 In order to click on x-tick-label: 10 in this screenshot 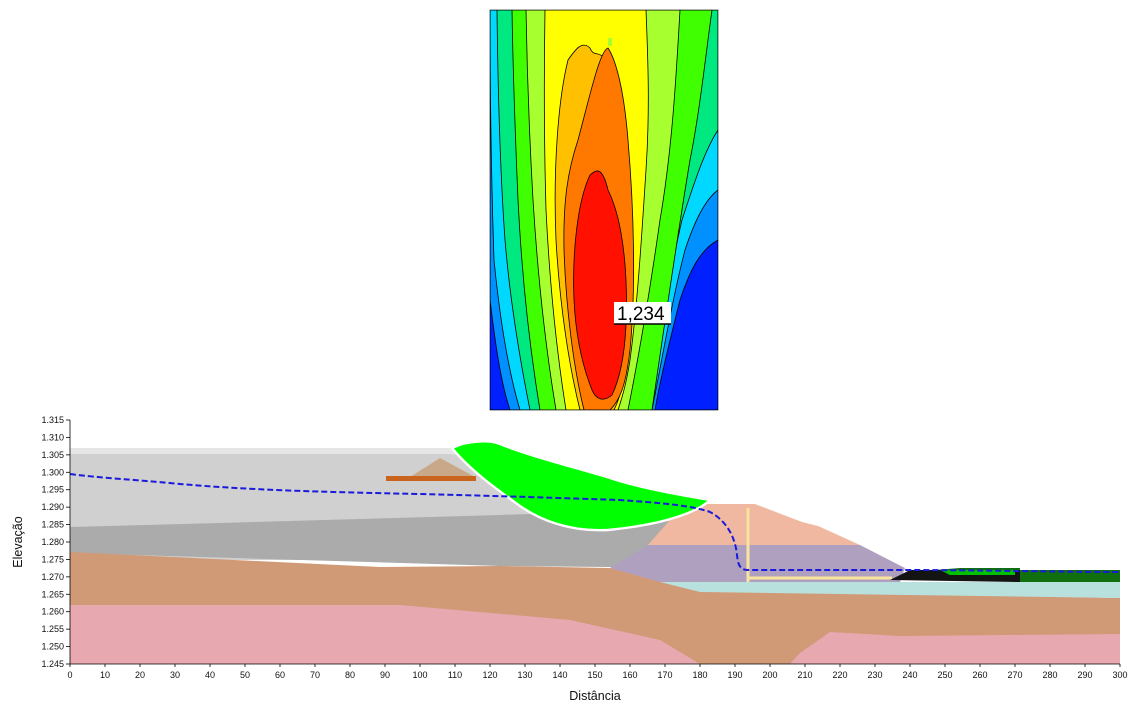, I will do `click(105, 675)`.